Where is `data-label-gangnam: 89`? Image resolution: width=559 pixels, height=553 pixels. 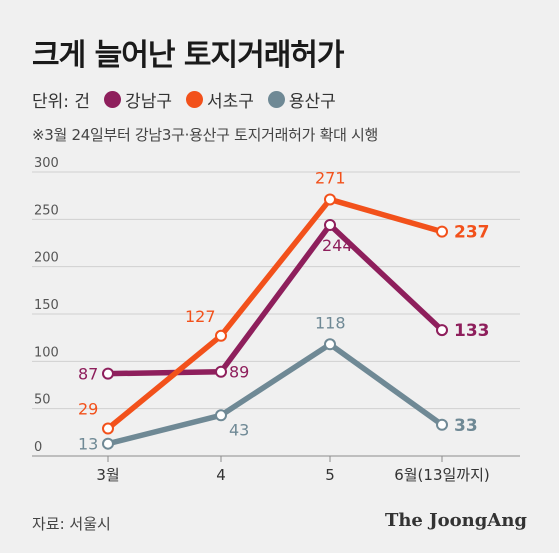 data-label-gangnam: 89 is located at coordinates (239, 372).